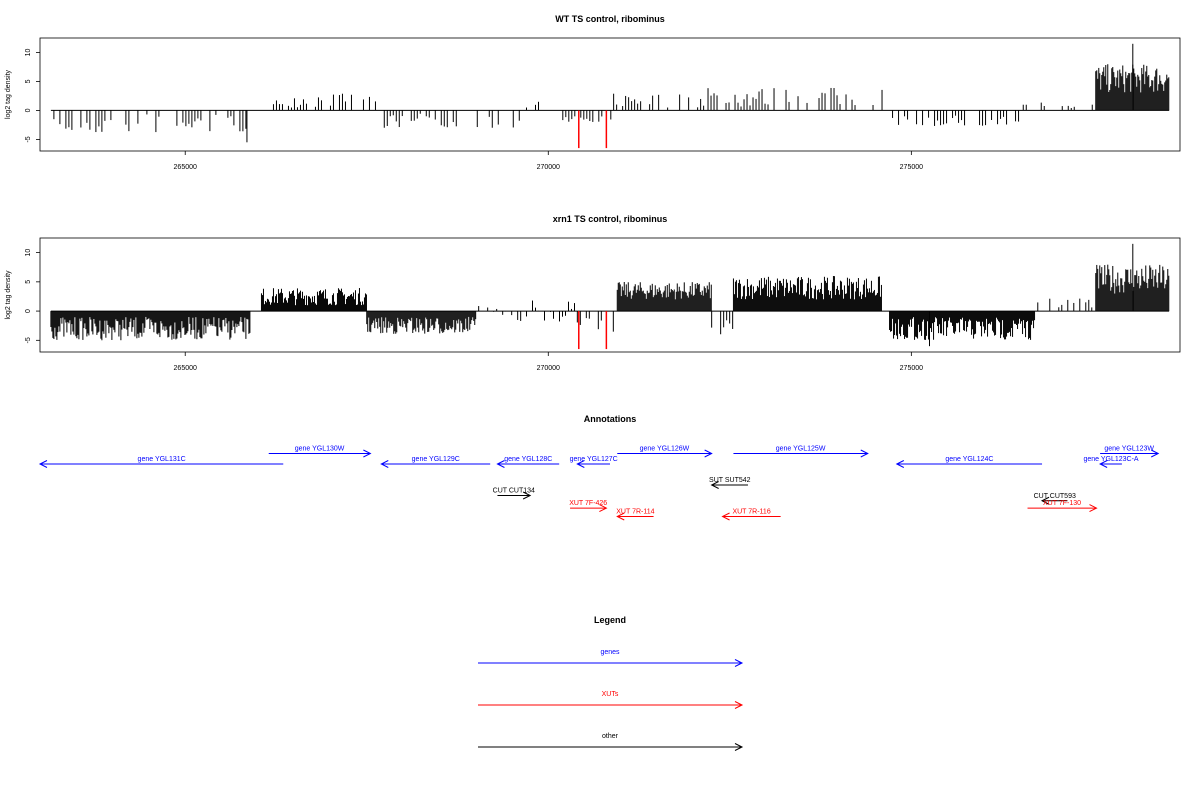  Describe the element at coordinates (610, 652) in the screenshot. I see `legend-label: genes` at that location.